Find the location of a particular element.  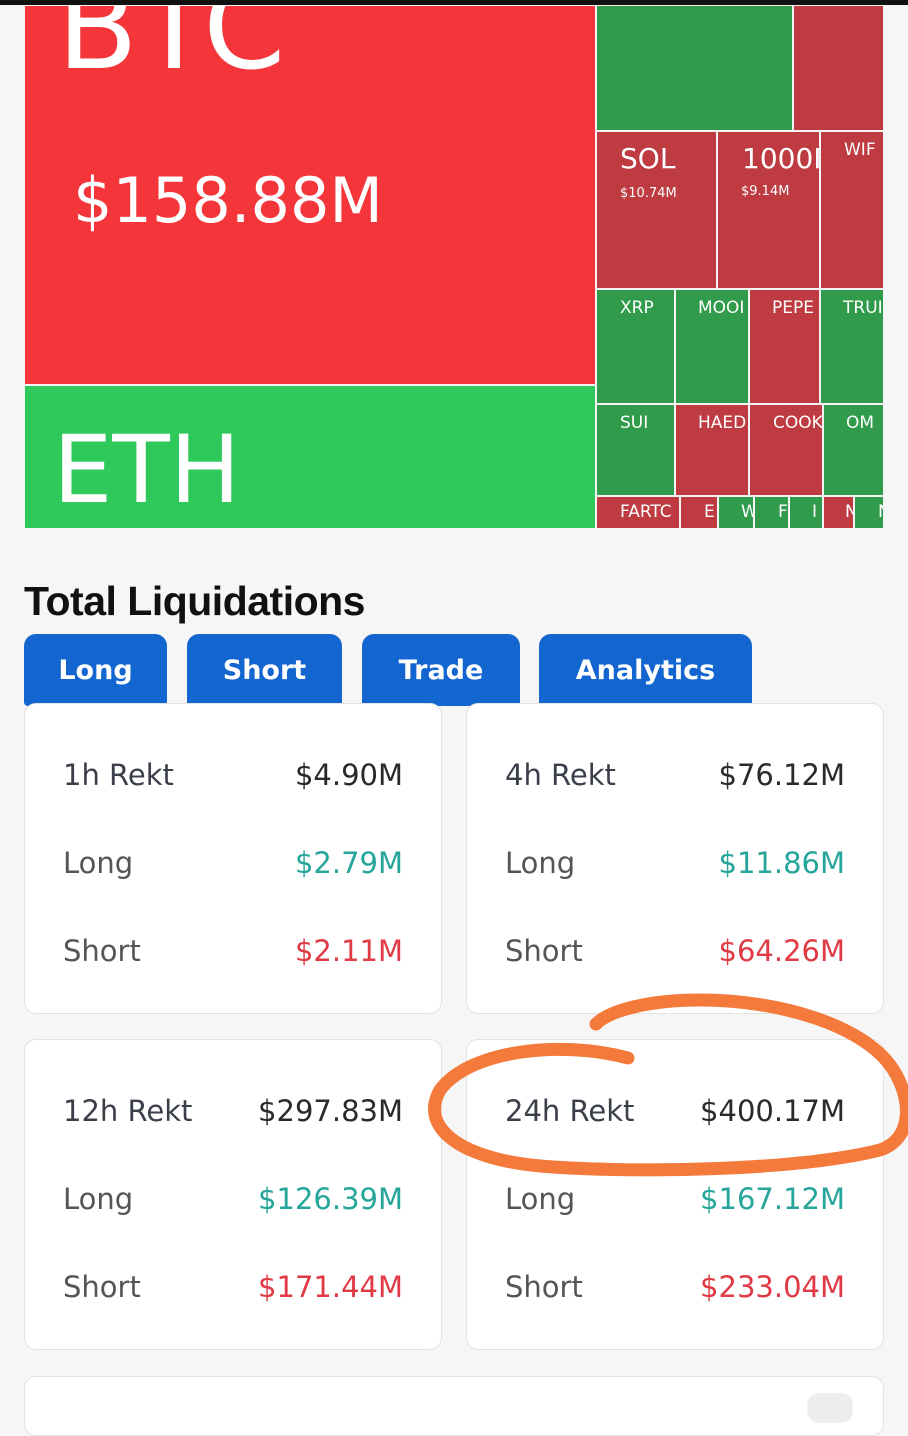

btc-ticker: BTC is located at coordinates (171, 50).